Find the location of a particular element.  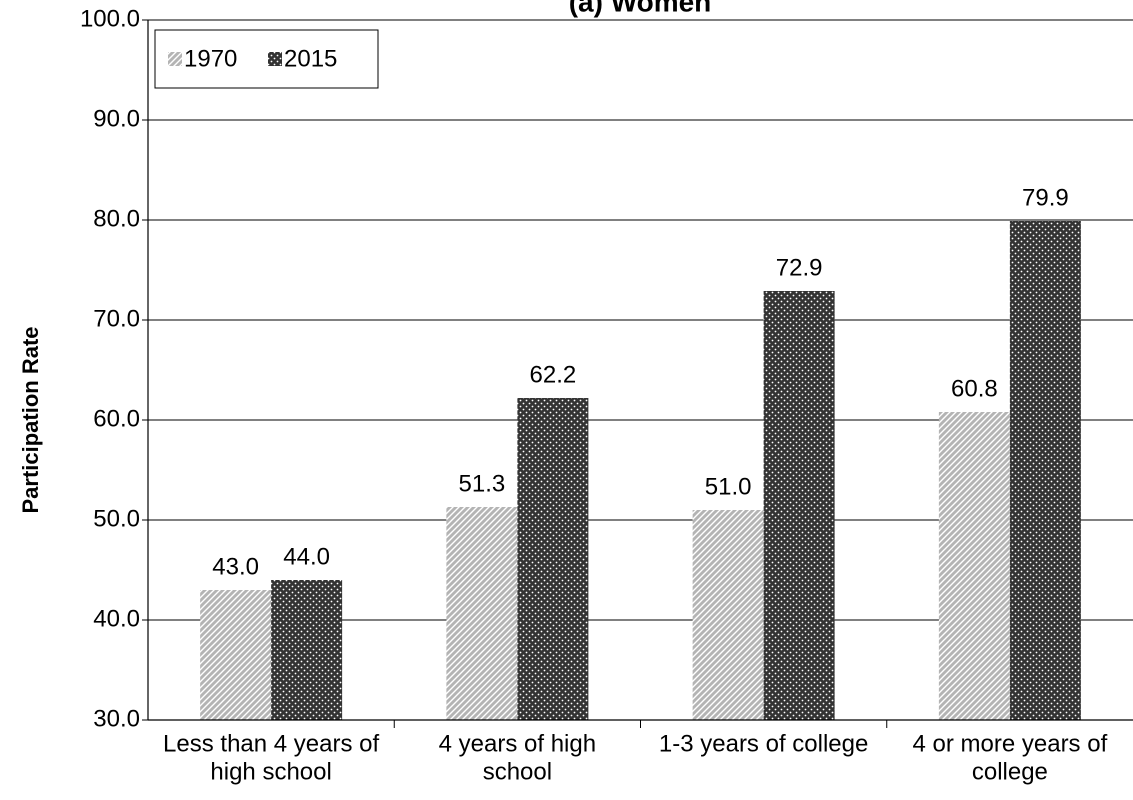

legend-label: 2015 is located at coordinates (310, 58).